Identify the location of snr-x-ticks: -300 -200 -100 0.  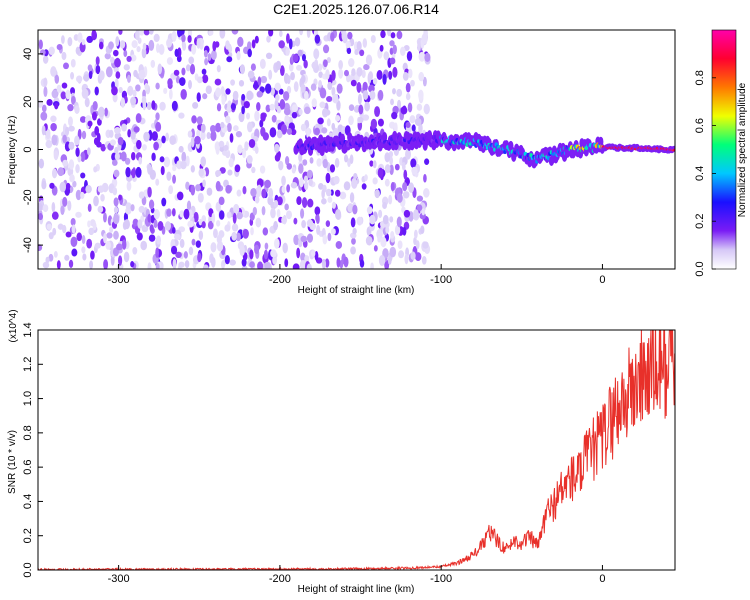
(356, 575).